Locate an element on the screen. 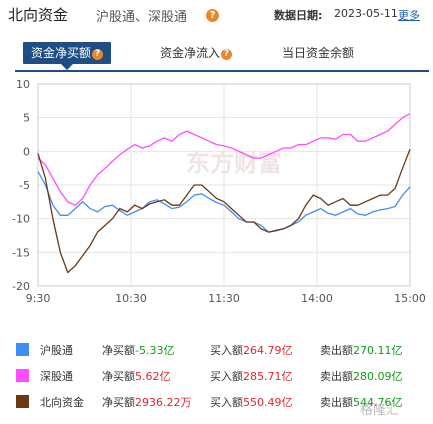 The image size is (433, 424). tab-balance-label: 当日资金余额 is located at coordinates (318, 53).